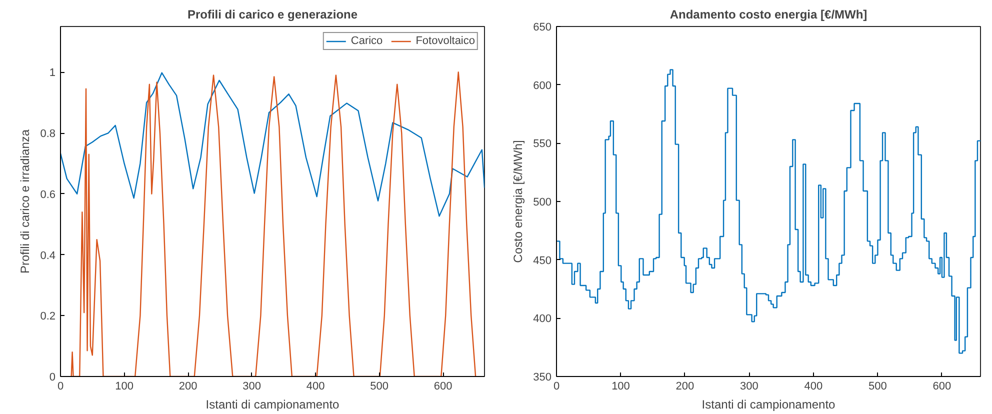 The width and height of the screenshot is (992, 414). Describe the element at coordinates (542, 202) in the screenshot. I see `y-tick-label: 500` at that location.